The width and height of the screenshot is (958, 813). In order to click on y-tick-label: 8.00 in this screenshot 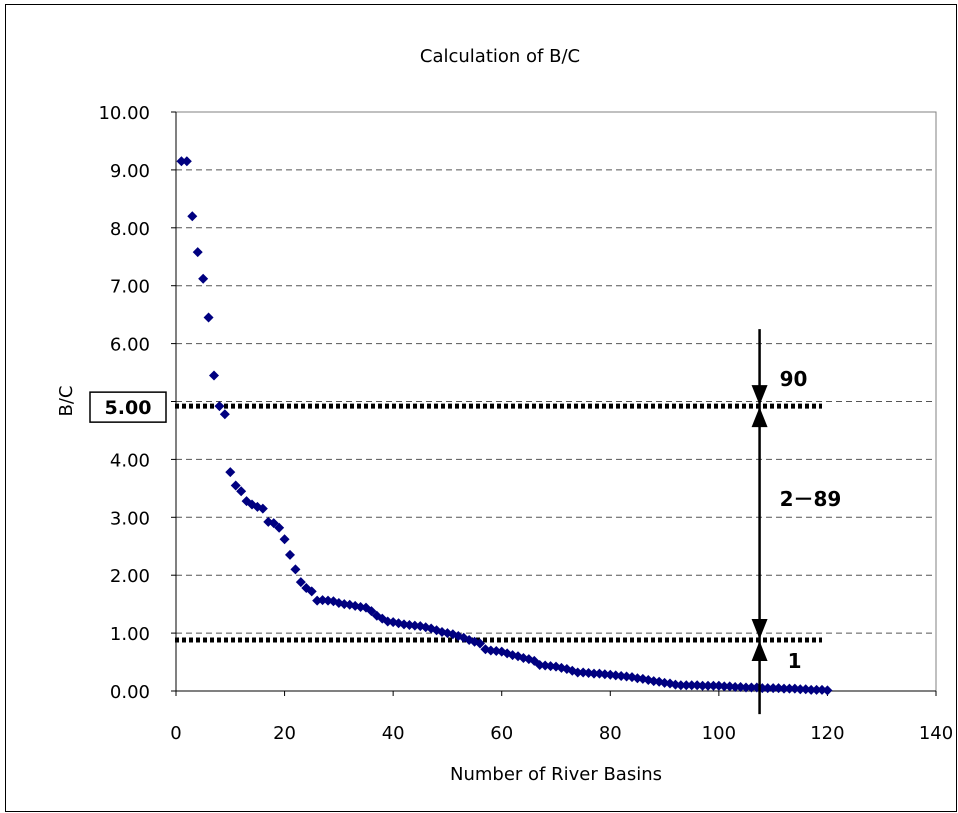, I will do `click(130, 229)`.